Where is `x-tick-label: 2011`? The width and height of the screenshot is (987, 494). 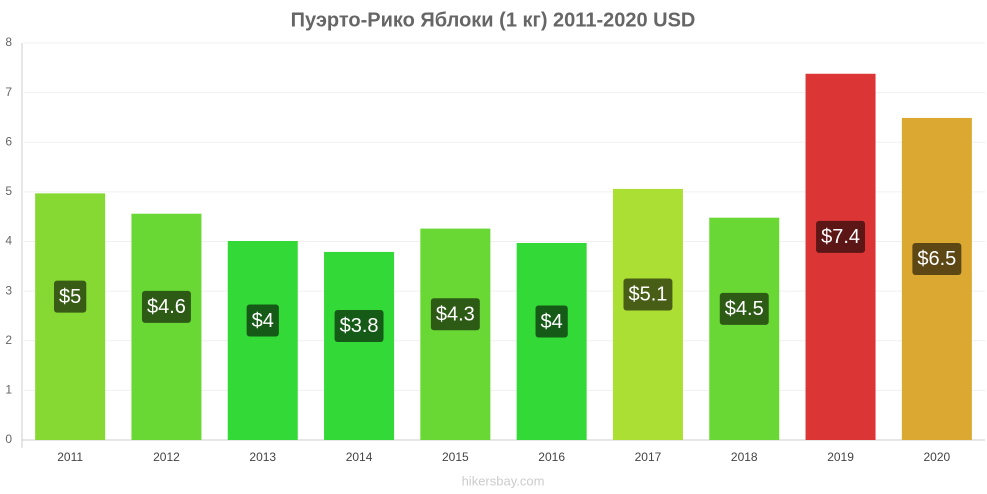 x-tick-label: 2011 is located at coordinates (70, 457).